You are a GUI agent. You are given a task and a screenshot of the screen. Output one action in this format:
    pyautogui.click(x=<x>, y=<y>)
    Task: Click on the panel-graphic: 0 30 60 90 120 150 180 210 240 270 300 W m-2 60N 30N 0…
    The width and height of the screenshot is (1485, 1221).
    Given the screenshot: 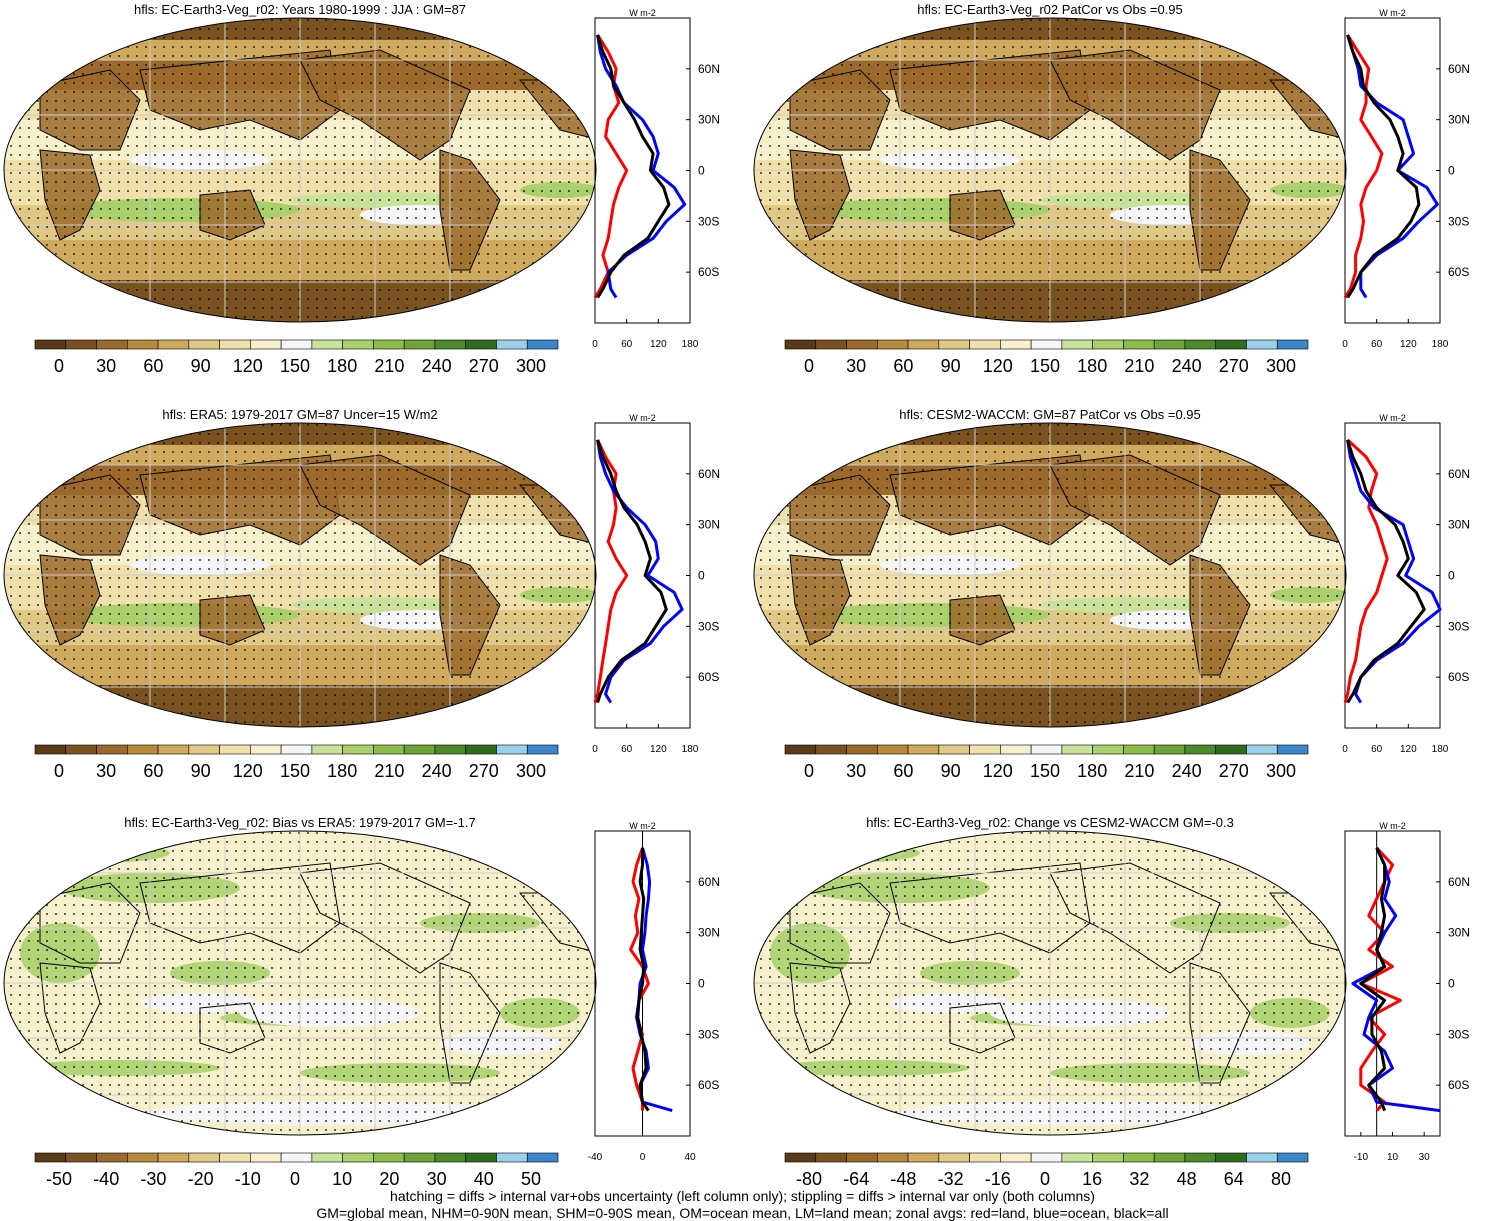 What is the action you would take?
    pyautogui.click(x=361, y=597)
    